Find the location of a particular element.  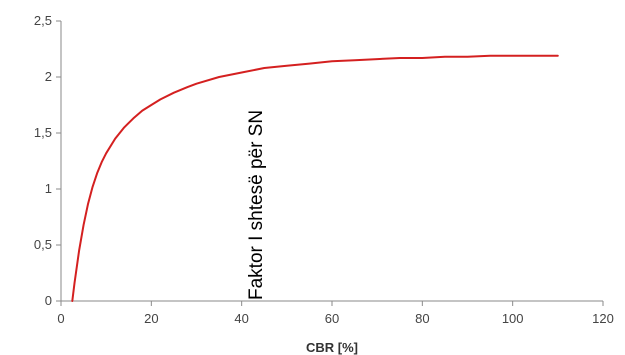

x-tick-label: 60 is located at coordinates (332, 318).